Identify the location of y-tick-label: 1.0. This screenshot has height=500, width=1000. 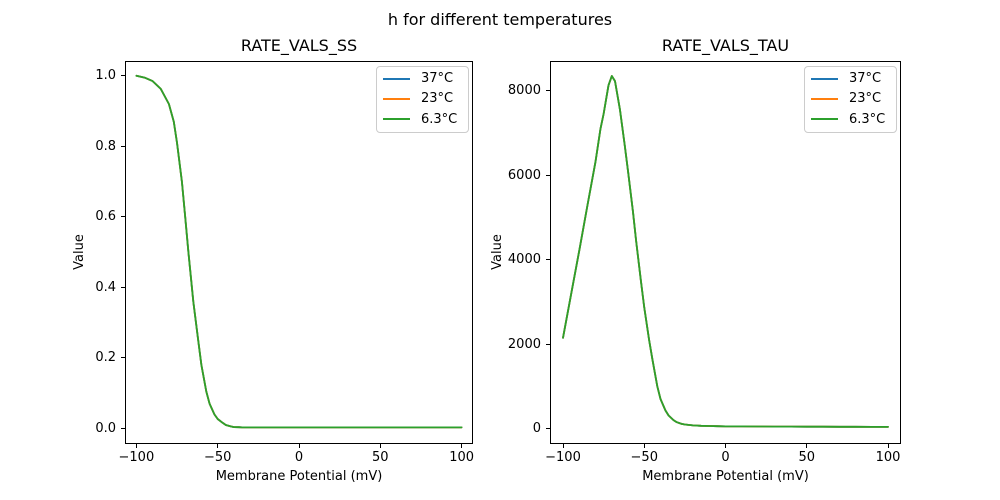
(105, 76).